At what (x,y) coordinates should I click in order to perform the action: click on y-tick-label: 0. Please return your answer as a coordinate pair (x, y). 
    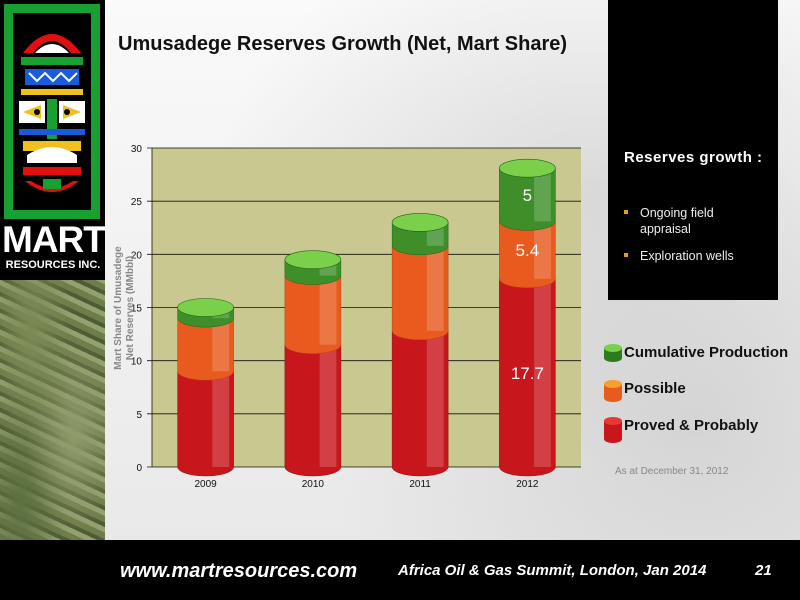
    Looking at the image, I should click on (139, 468).